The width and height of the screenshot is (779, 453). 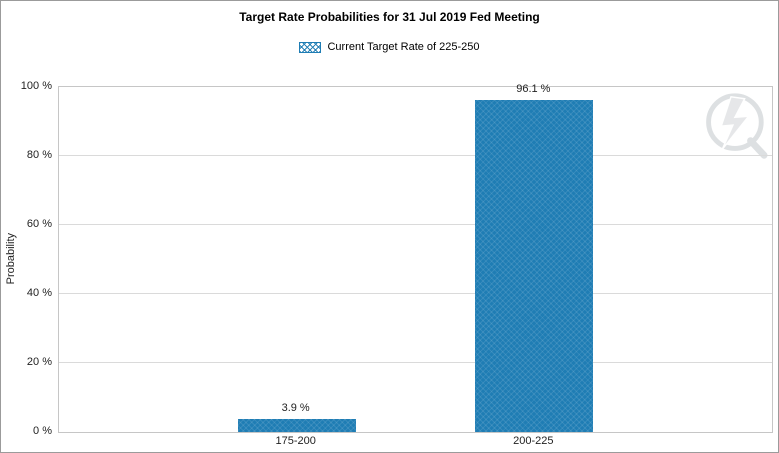 What do you see at coordinates (533, 441) in the screenshot?
I see `x-tick-label: 200-225` at bounding box center [533, 441].